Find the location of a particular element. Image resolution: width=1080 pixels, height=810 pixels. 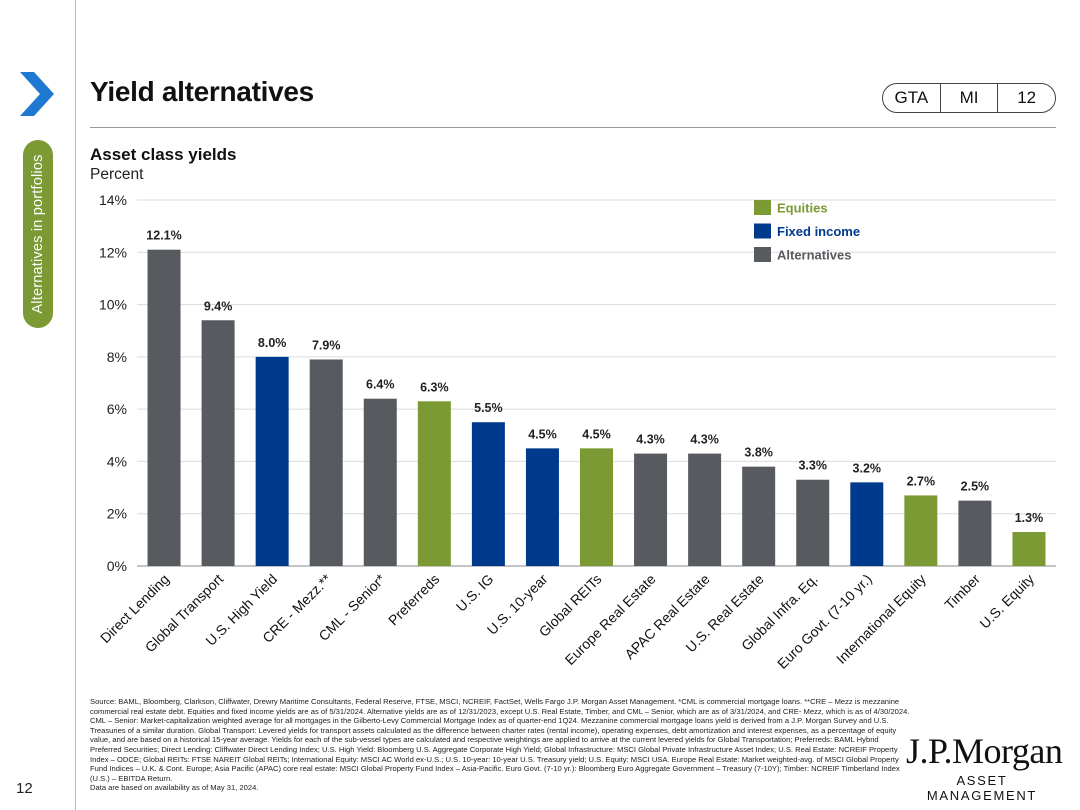

chart-title: Asset class yields is located at coordinates (163, 154).